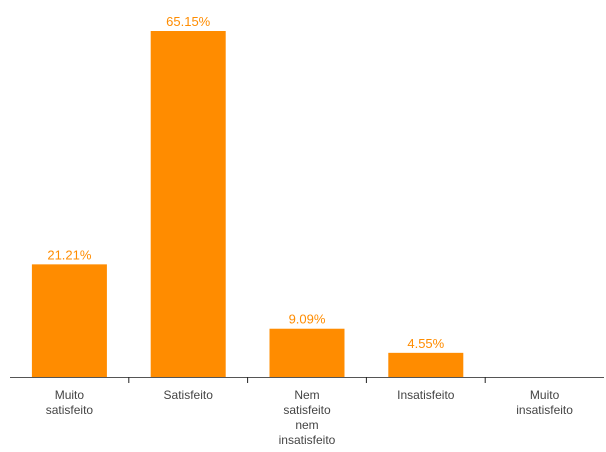  Describe the element at coordinates (425, 343) in the screenshot. I see `value-label-3: 4.55%` at that location.